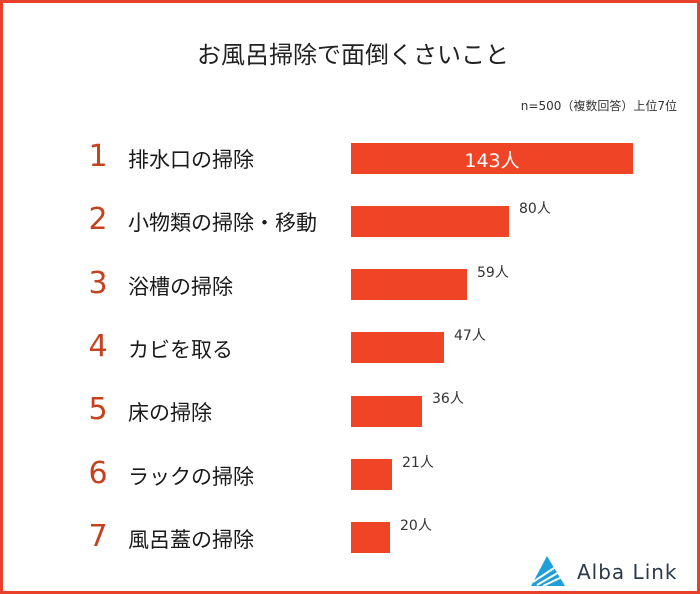 The image size is (700, 594). I want to click on triangle-logo-icon, so click(548, 571).